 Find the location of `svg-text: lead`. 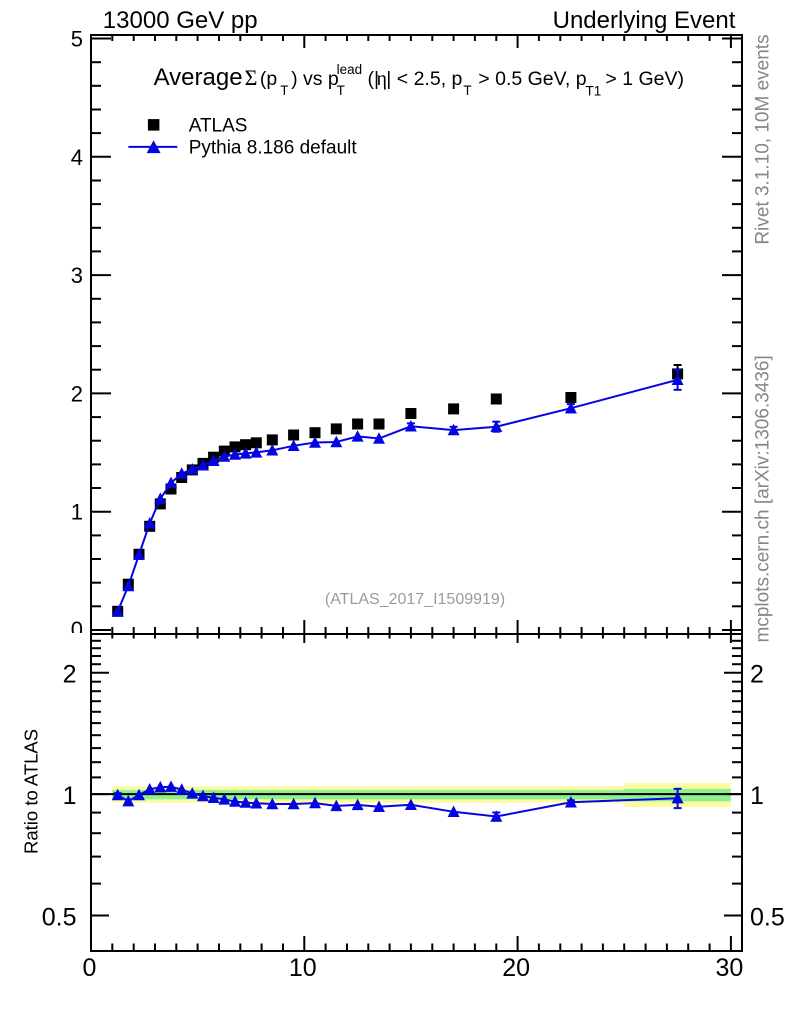

svg-text: lead is located at coordinates (350, 69).